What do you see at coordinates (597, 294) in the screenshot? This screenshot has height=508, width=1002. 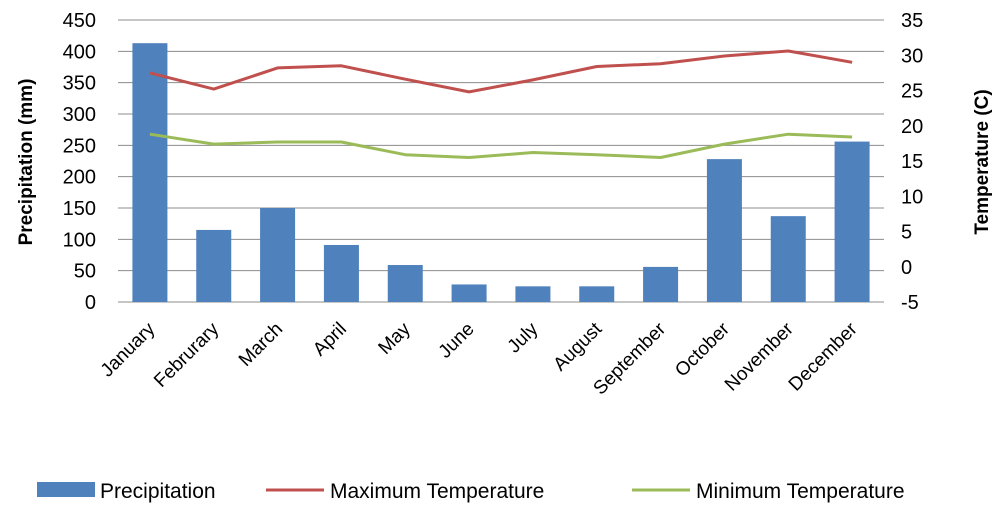 I see `bar-august` at bounding box center [597, 294].